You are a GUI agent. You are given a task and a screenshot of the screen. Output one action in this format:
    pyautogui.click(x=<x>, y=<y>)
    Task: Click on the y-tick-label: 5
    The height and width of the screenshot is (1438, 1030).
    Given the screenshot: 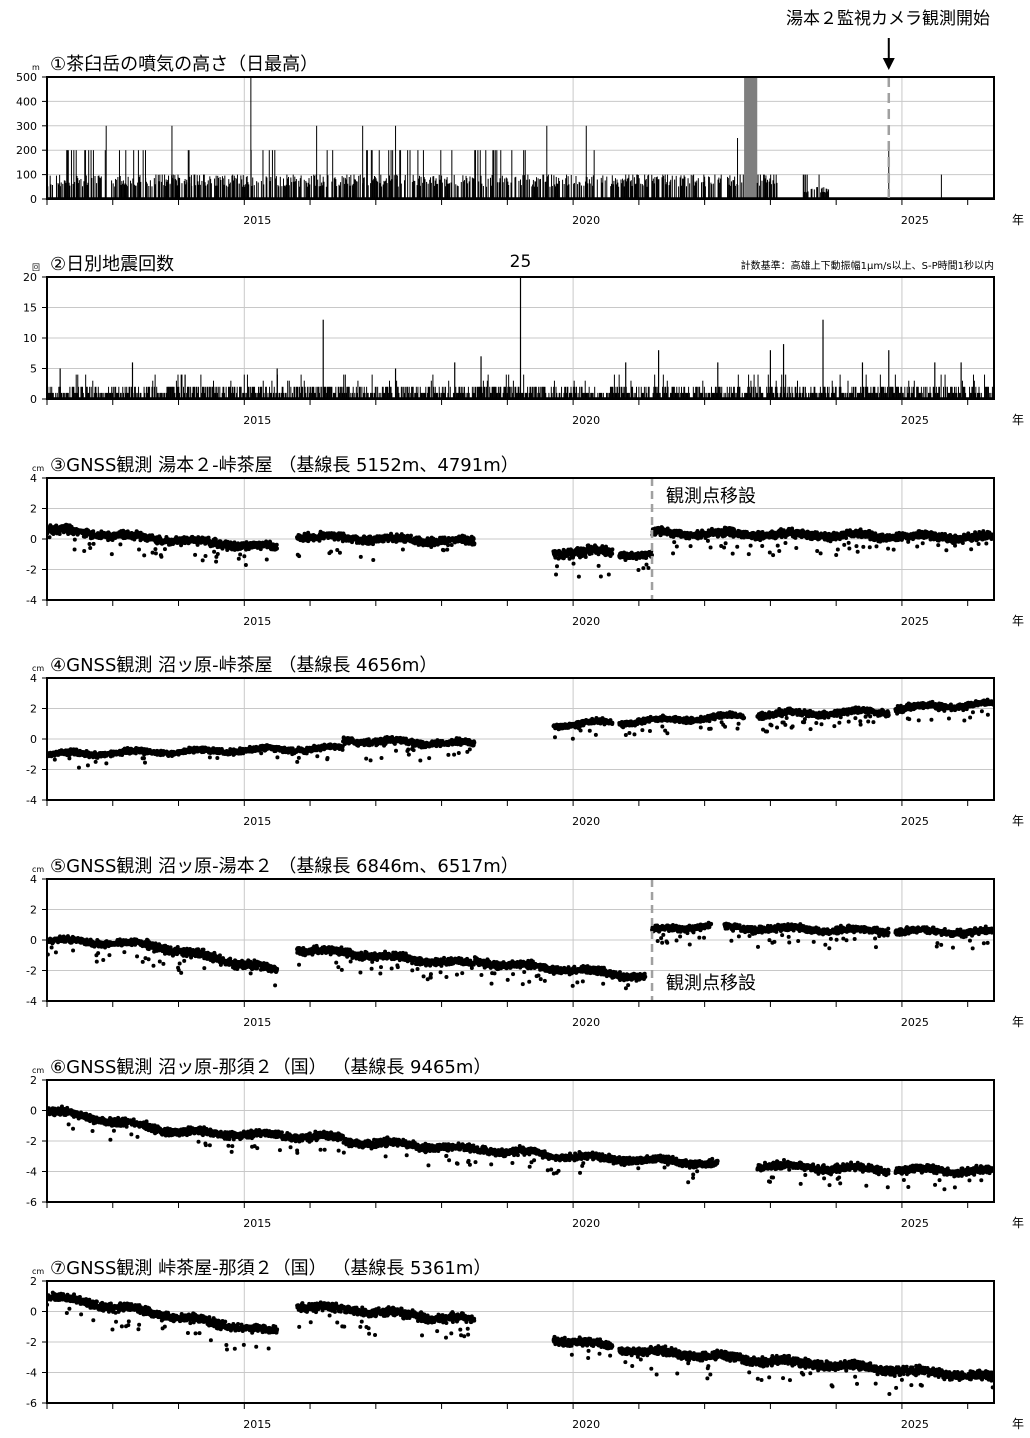 What is the action you would take?
    pyautogui.click(x=33, y=369)
    